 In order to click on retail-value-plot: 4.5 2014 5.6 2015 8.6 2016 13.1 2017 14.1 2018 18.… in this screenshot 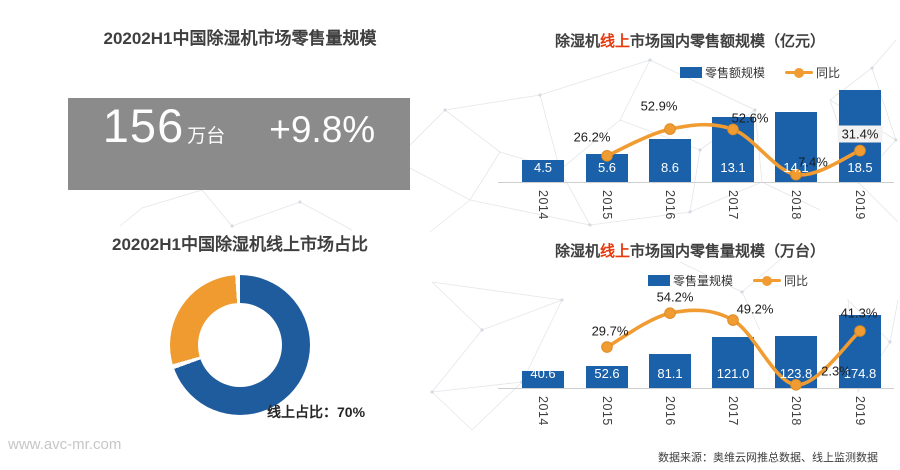, I will do `click(690, 157)`.